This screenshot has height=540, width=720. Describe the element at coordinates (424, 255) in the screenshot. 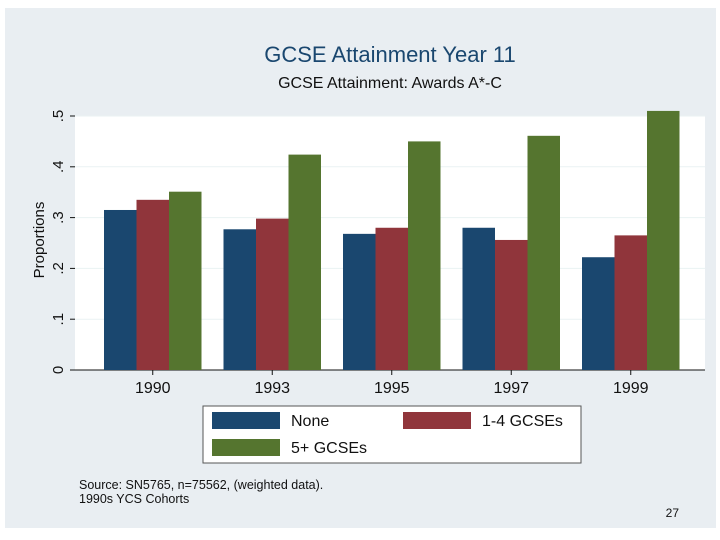

I see `bar-1995-5-gcses` at that location.